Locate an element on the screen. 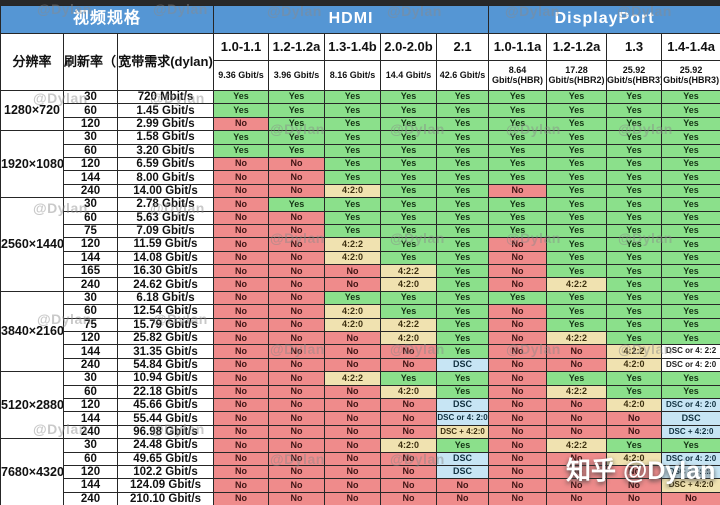 The height and width of the screenshot is (505, 720). bandwidth-requirement-cell: 96.98 Gbit/s is located at coordinates (165, 432).